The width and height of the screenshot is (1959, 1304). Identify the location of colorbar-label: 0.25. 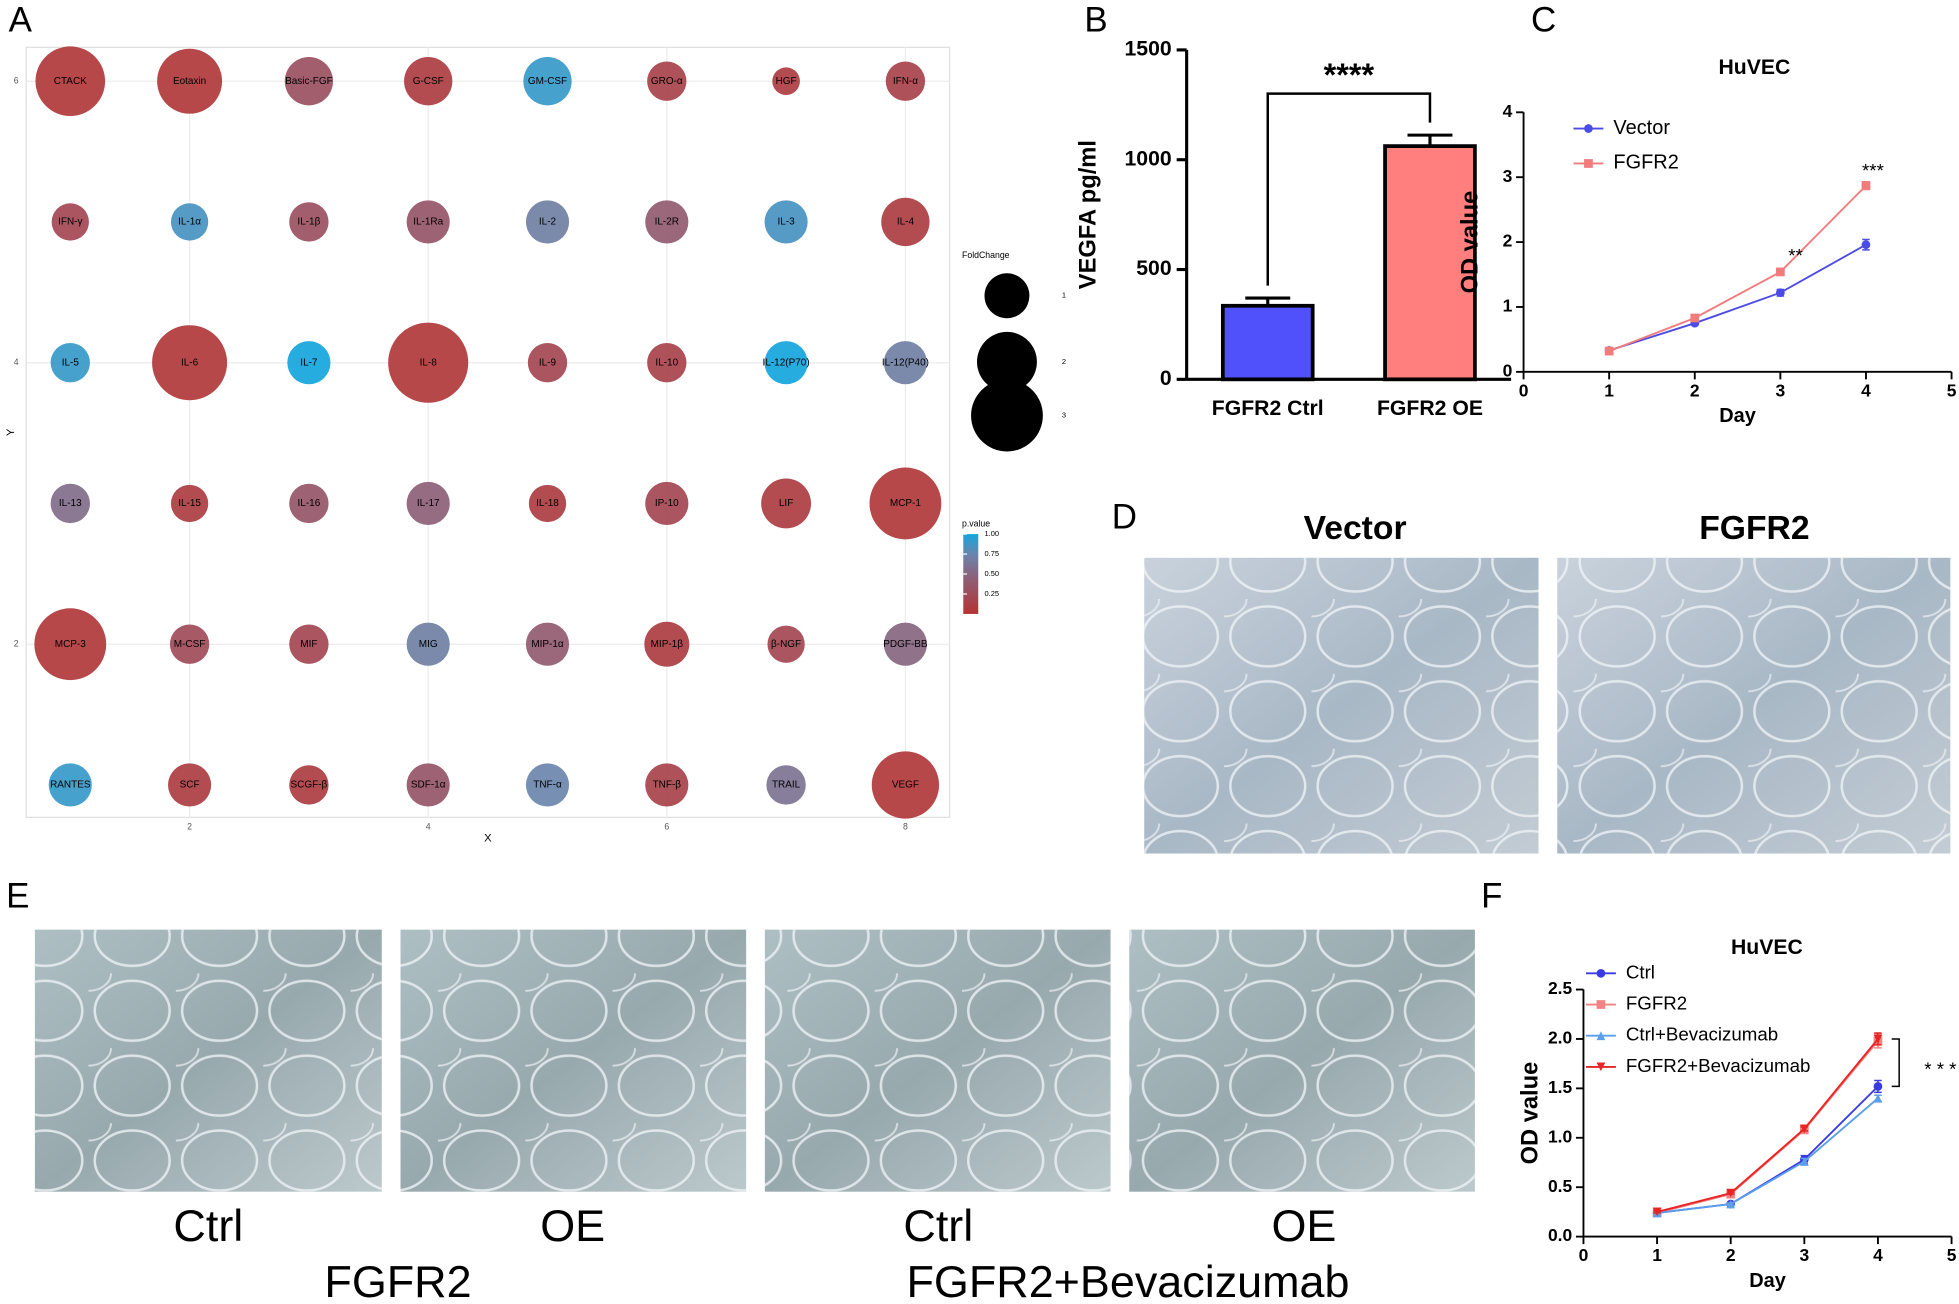
(991, 593).